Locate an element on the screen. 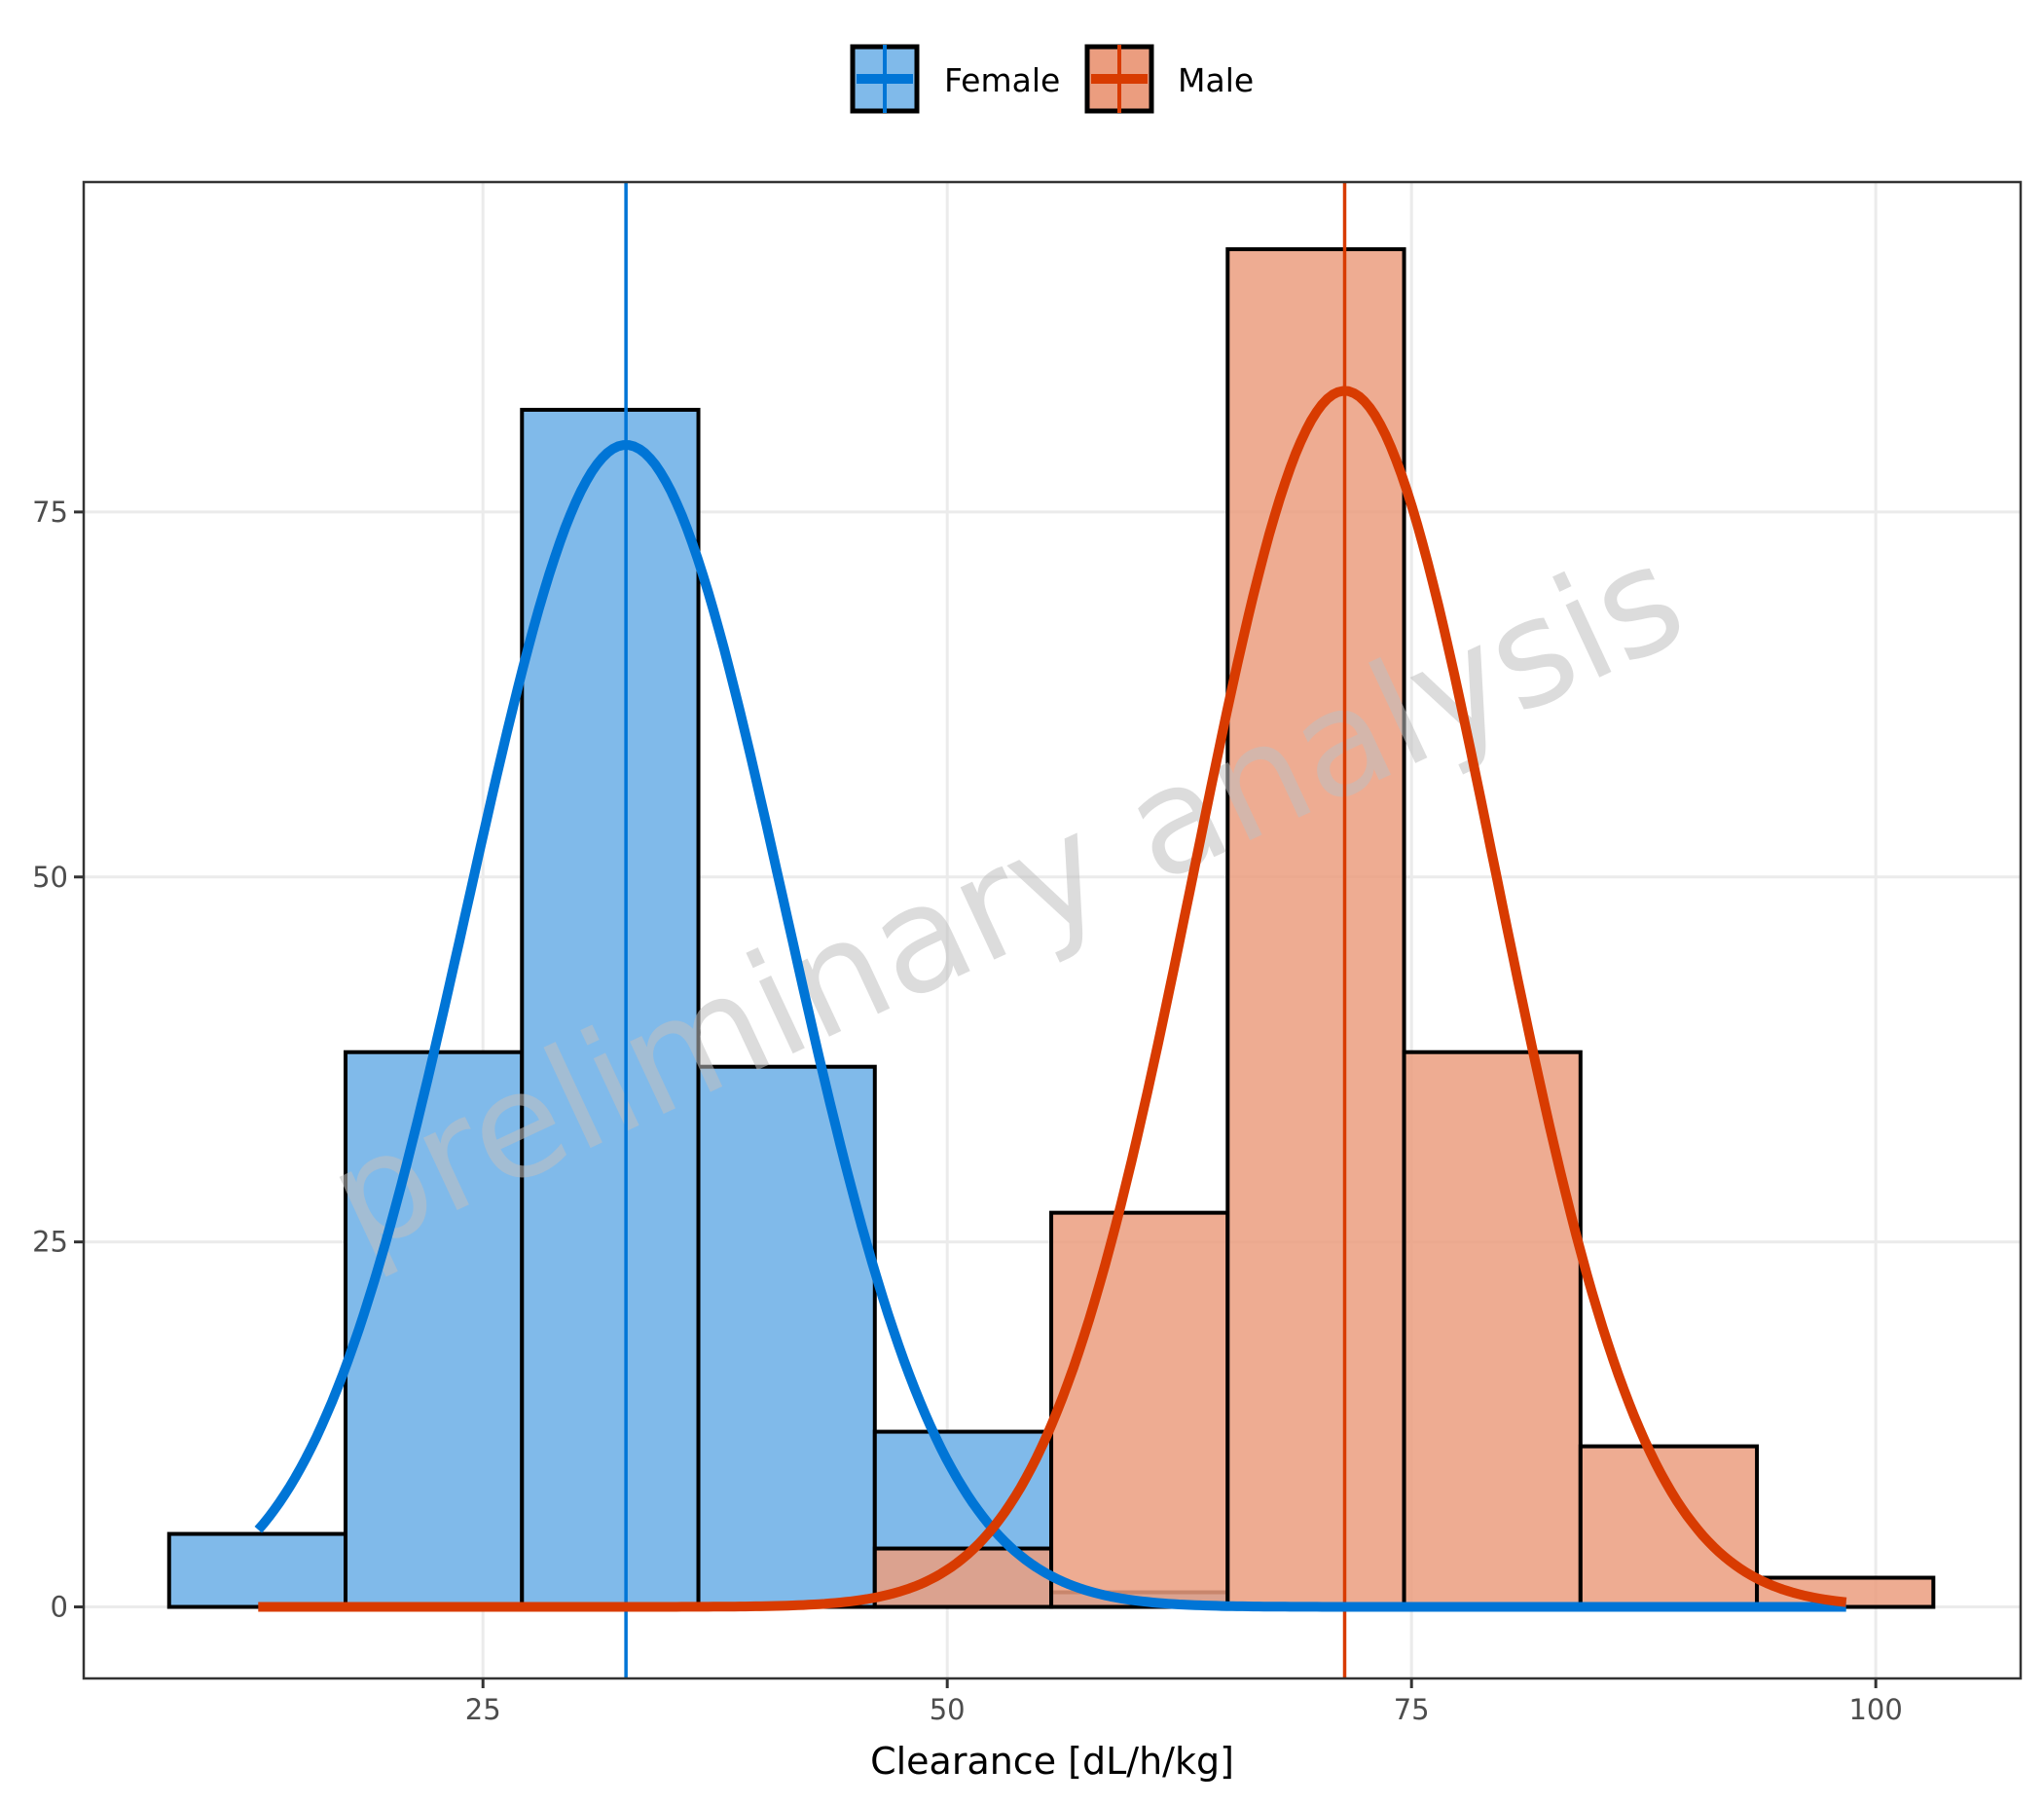 The height and width of the screenshot is (1805, 2044). x-tick-label: 50 is located at coordinates (948, 1709).